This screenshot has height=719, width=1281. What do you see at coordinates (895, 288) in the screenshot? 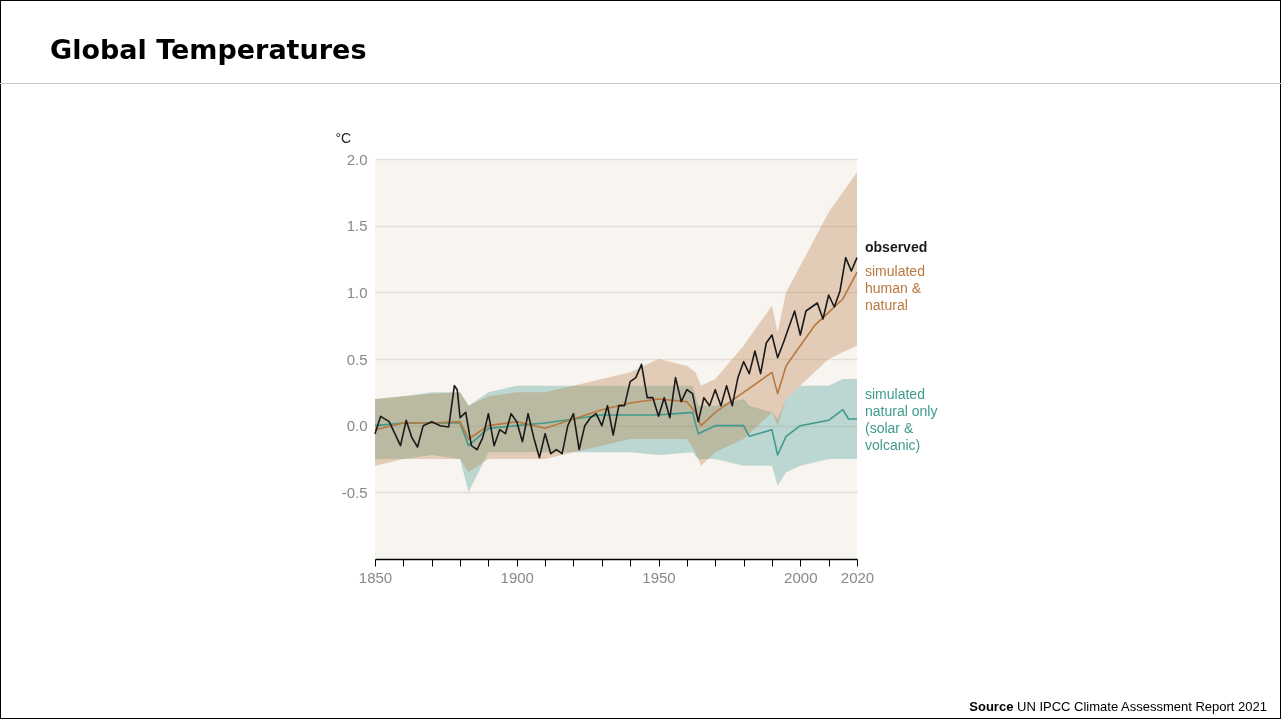
I see `series-label: simulated human & natural` at bounding box center [895, 288].